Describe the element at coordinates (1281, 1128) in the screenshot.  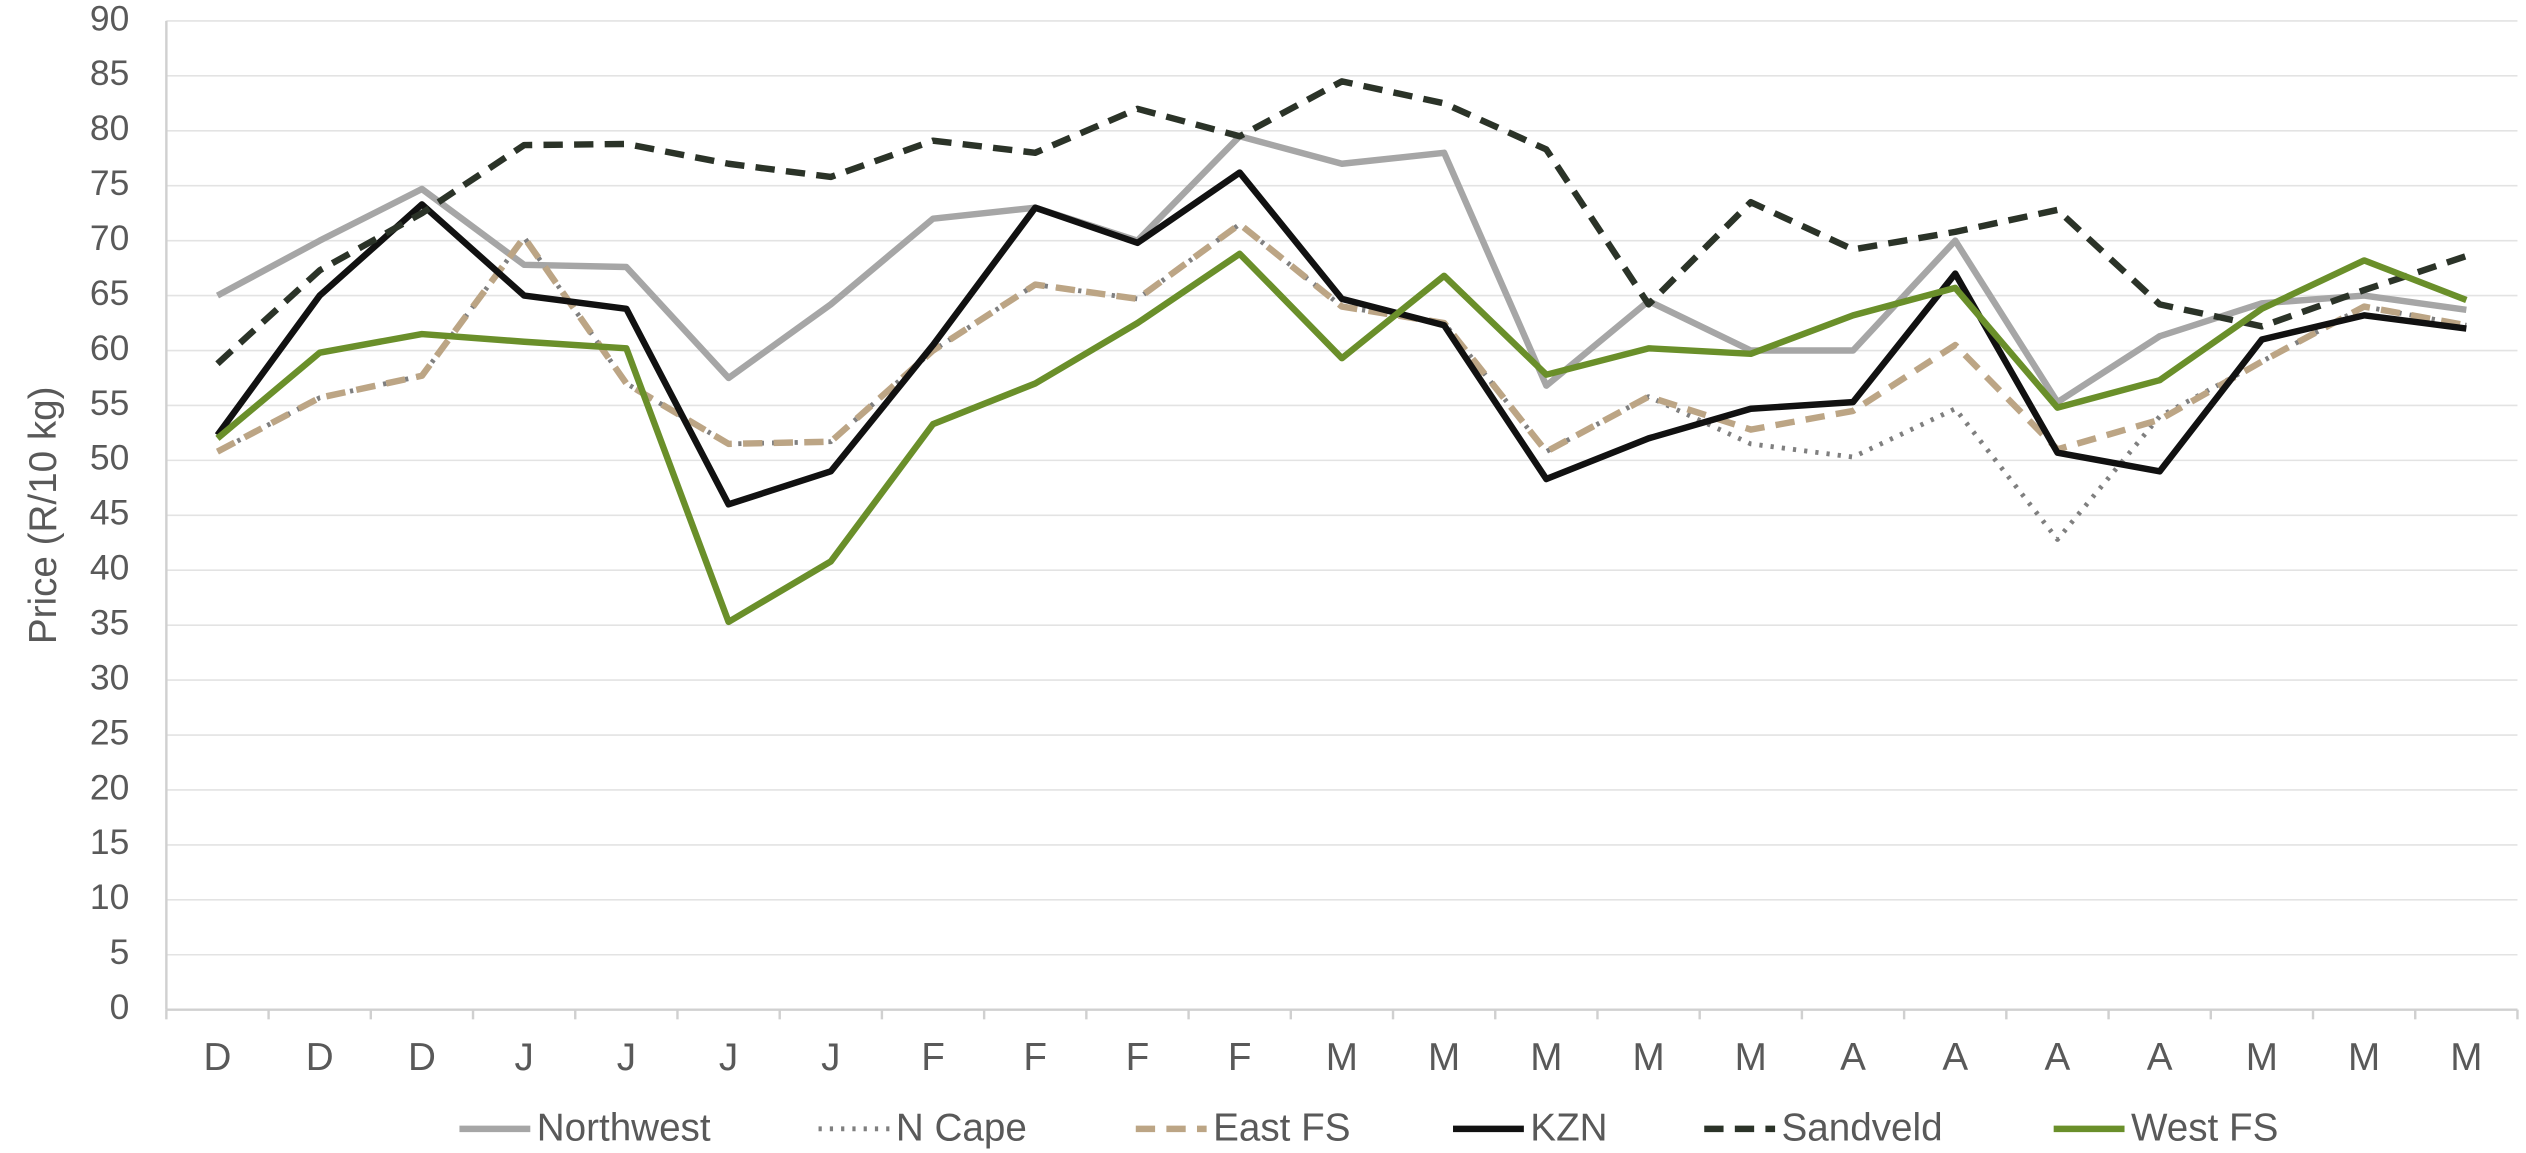
I see `legend-label: East FS` at that location.